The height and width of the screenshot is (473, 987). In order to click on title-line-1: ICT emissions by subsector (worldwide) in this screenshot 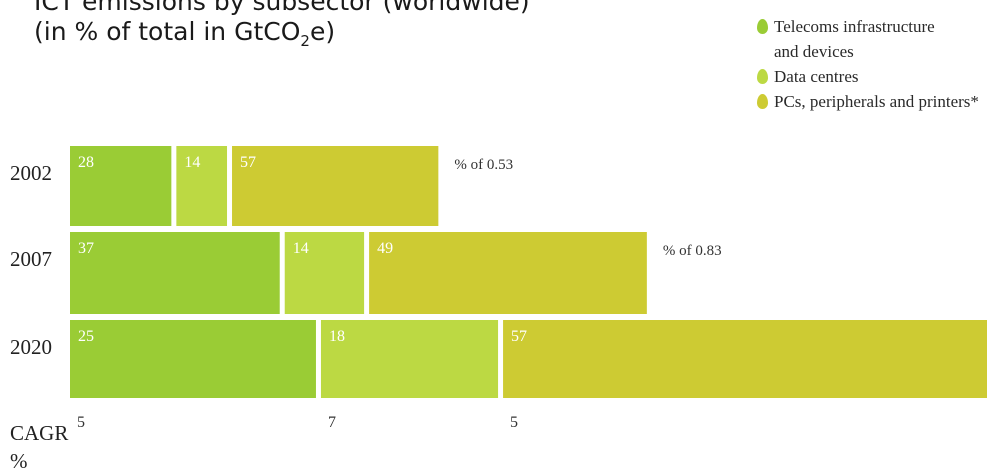, I will do `click(282, 8)`.